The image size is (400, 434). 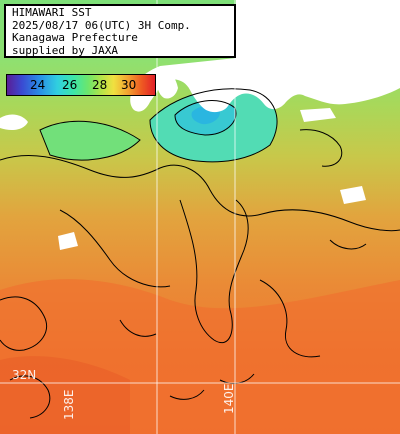 What do you see at coordinates (65, 50) in the screenshot?
I see `info-source: supplied by JAXA` at bounding box center [65, 50].